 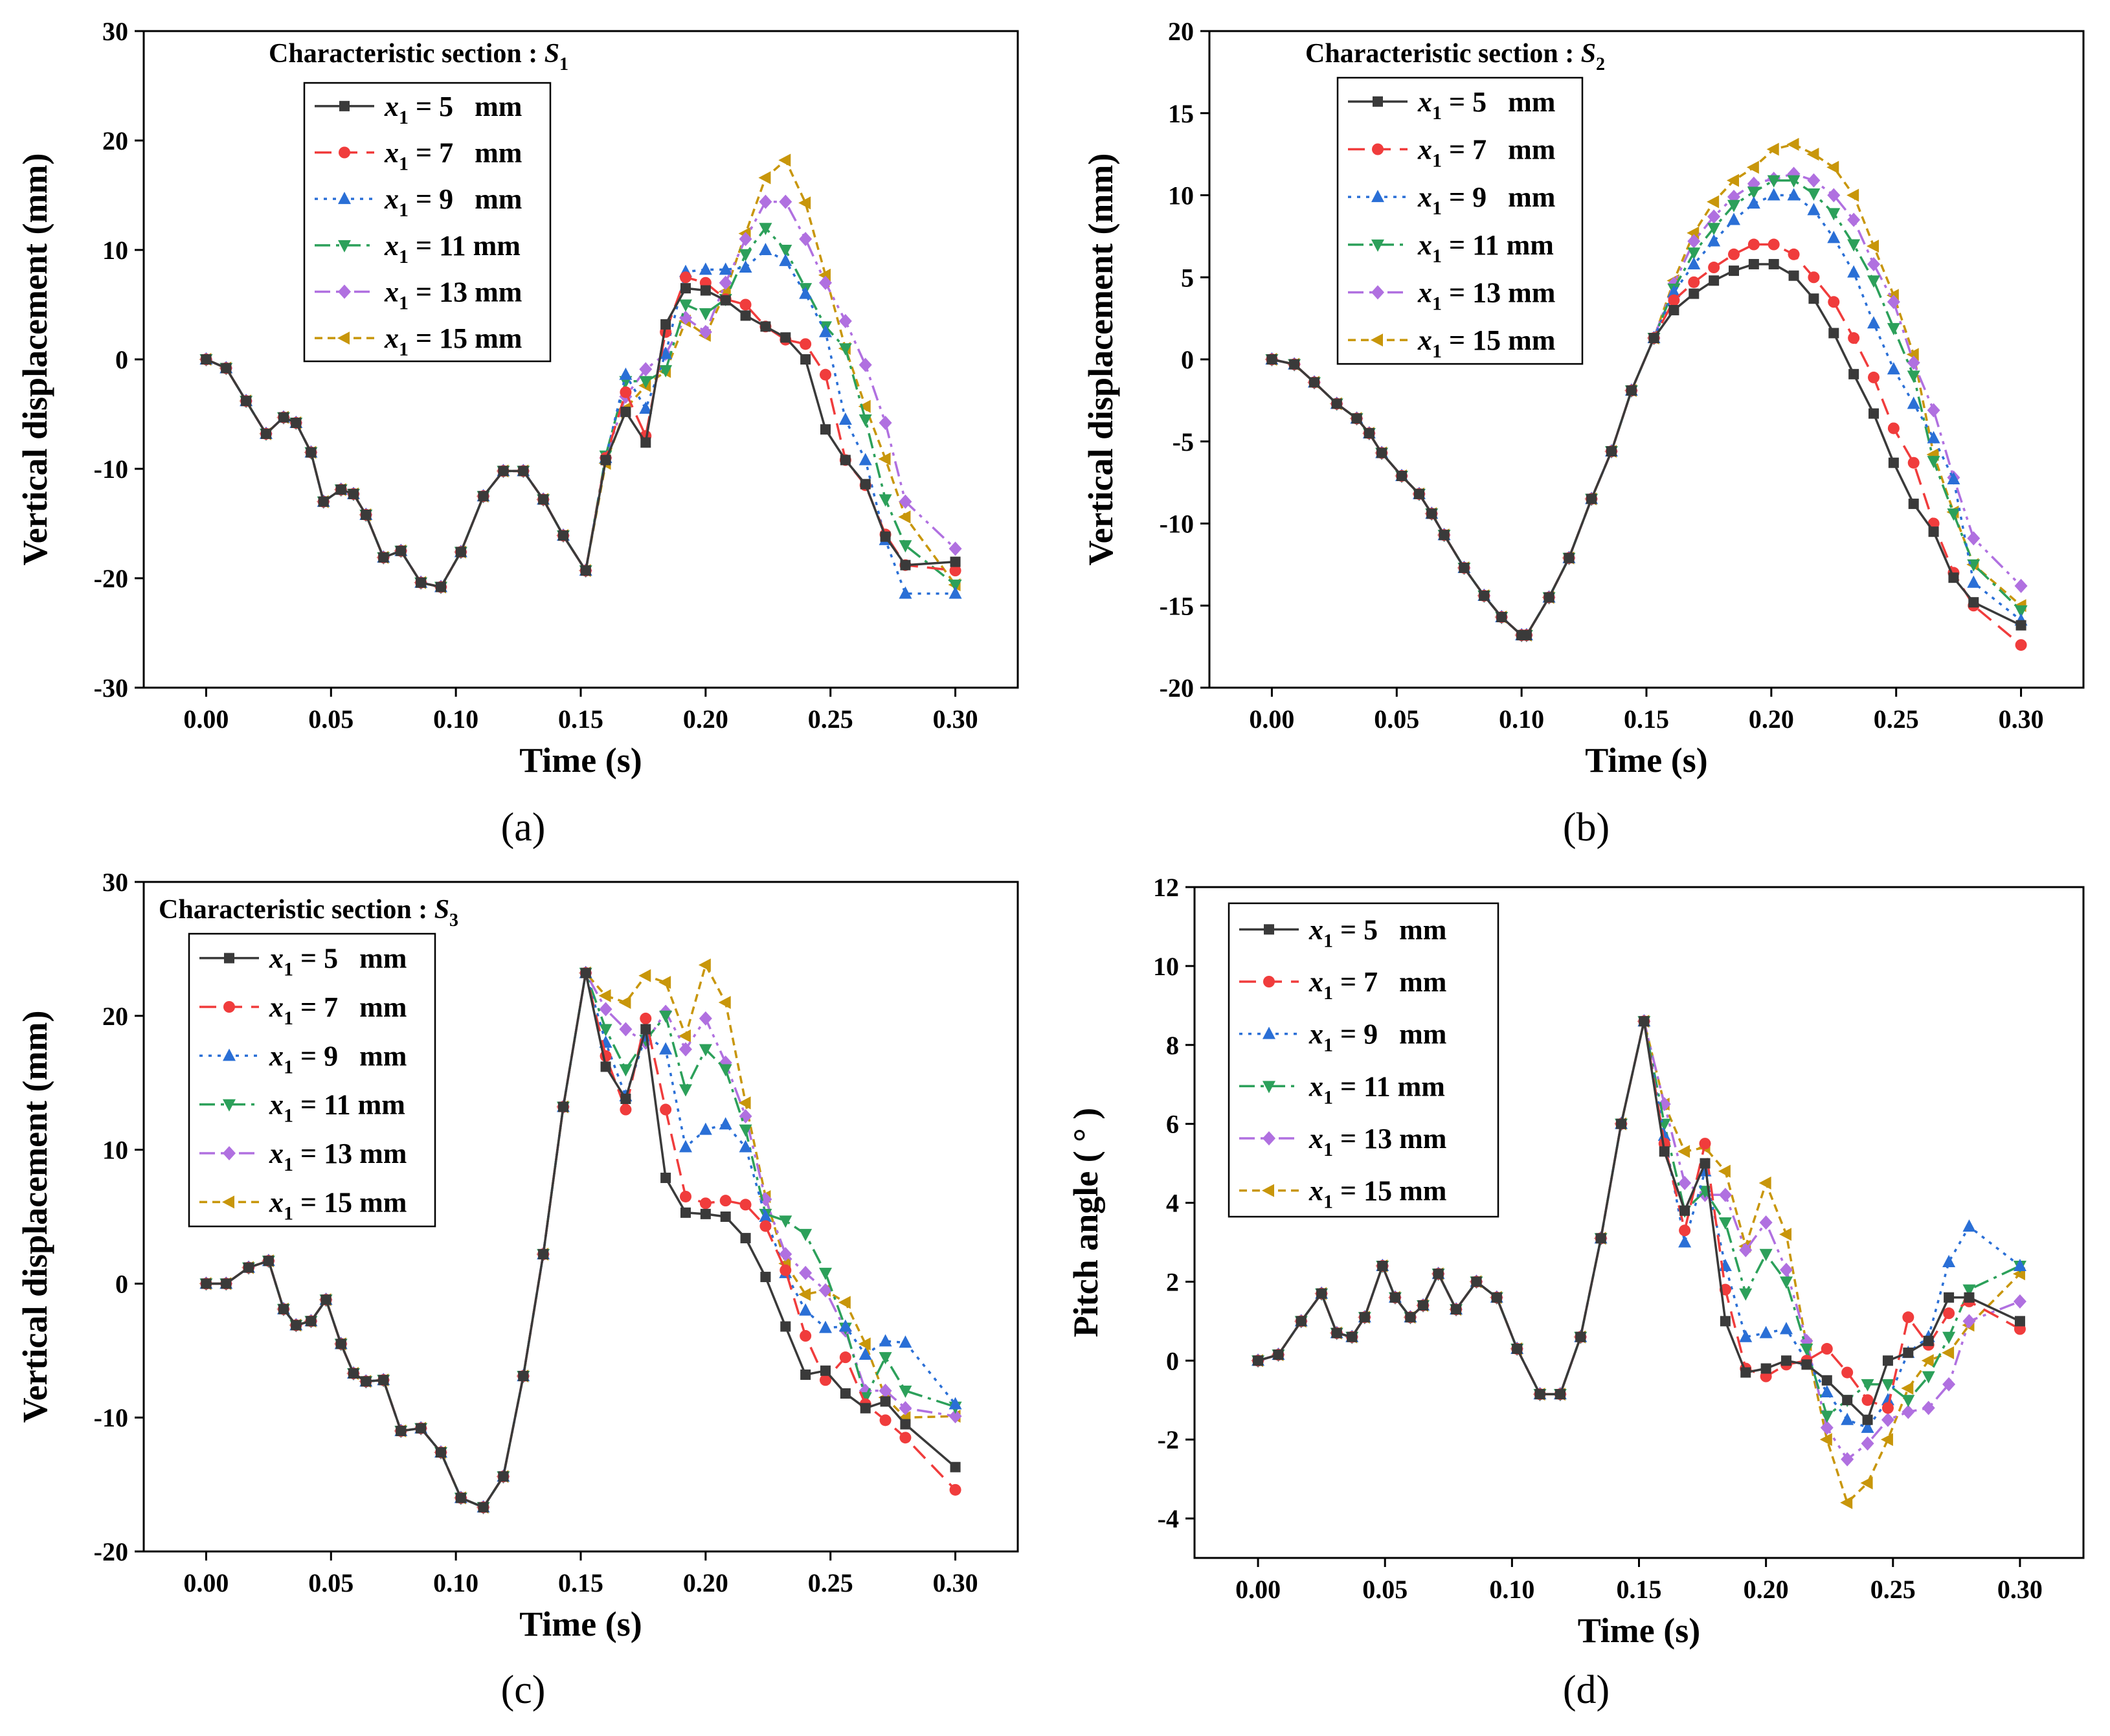 What do you see at coordinates (418, 57) in the screenshot?
I see `section-title: Characteristic section : S1` at bounding box center [418, 57].